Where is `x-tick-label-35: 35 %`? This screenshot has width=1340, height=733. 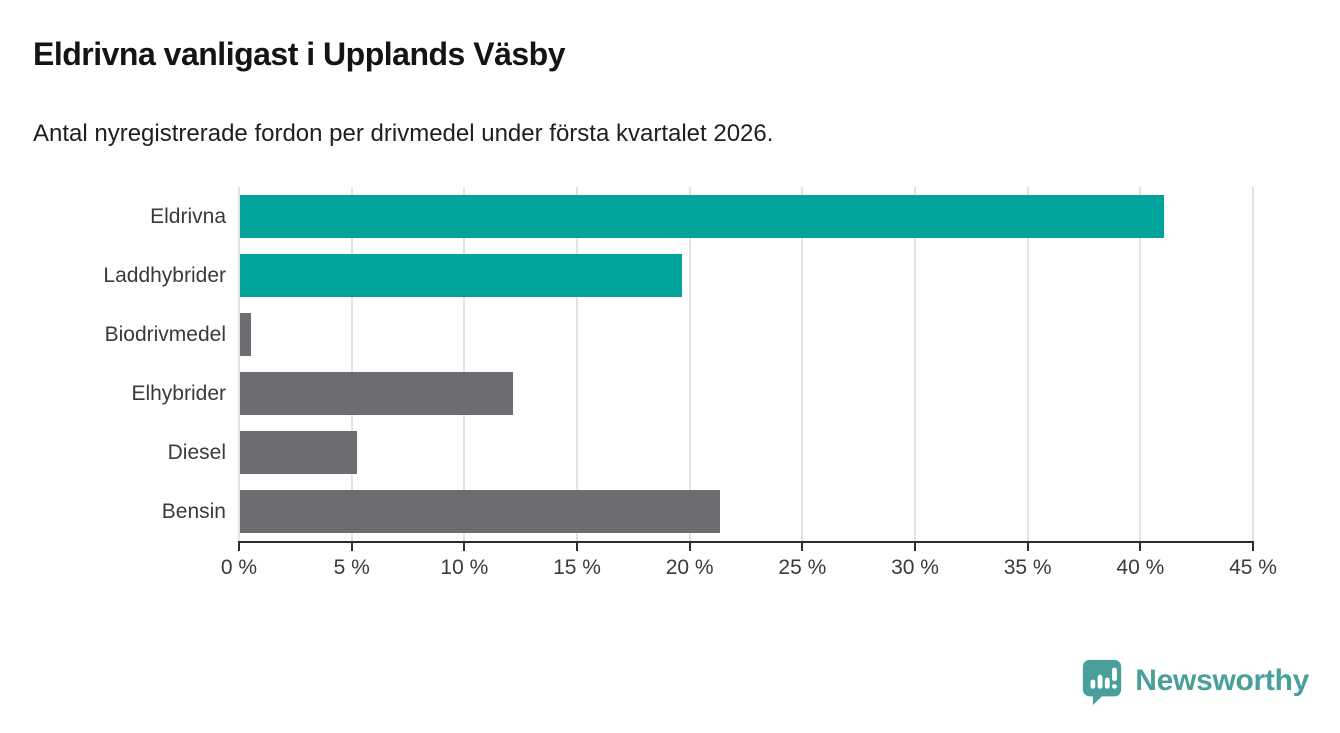 x-tick-label-35: 35 % is located at coordinates (1027, 567).